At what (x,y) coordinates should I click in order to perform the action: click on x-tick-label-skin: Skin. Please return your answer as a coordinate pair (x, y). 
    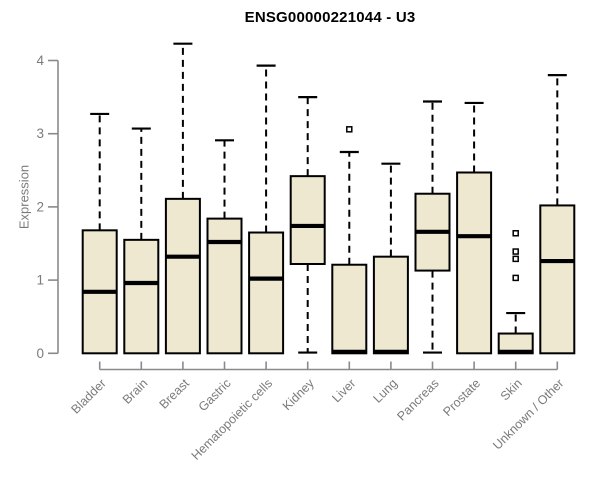
    Looking at the image, I should click on (511, 389).